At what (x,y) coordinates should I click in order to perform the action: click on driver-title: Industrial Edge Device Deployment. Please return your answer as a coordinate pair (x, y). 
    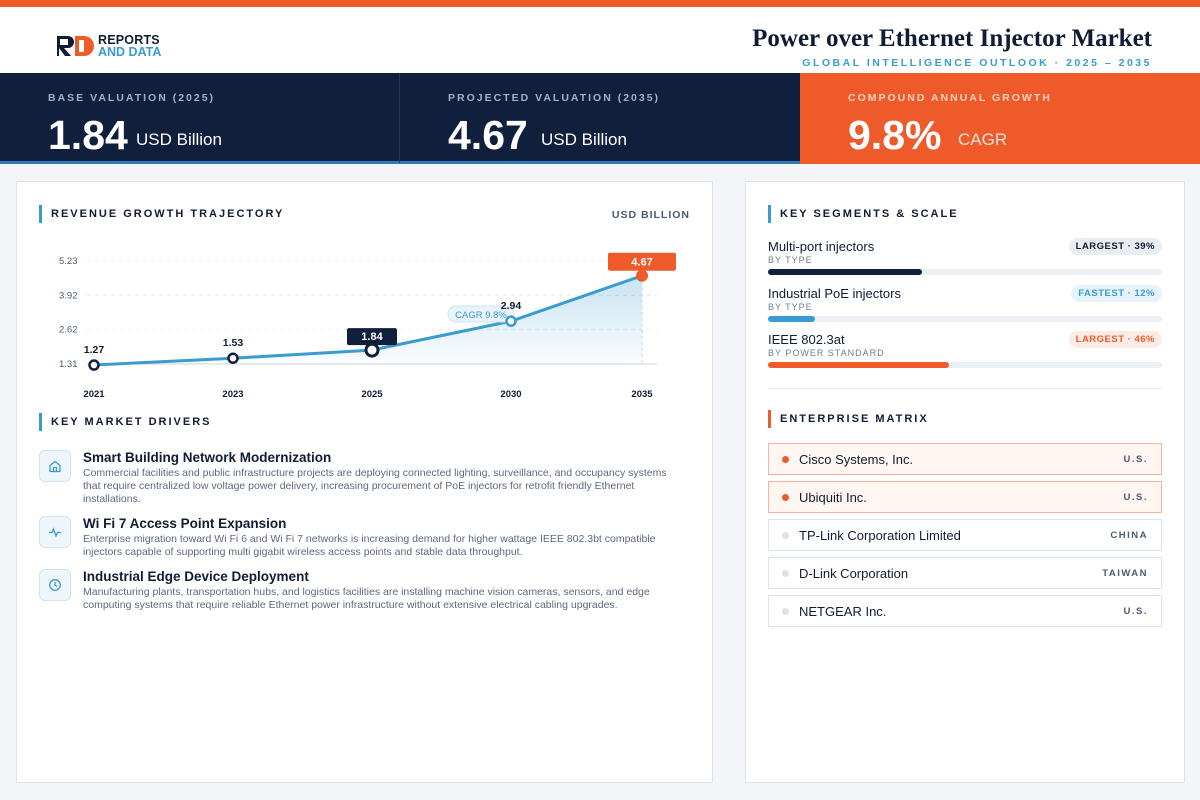
    Looking at the image, I should click on (196, 576).